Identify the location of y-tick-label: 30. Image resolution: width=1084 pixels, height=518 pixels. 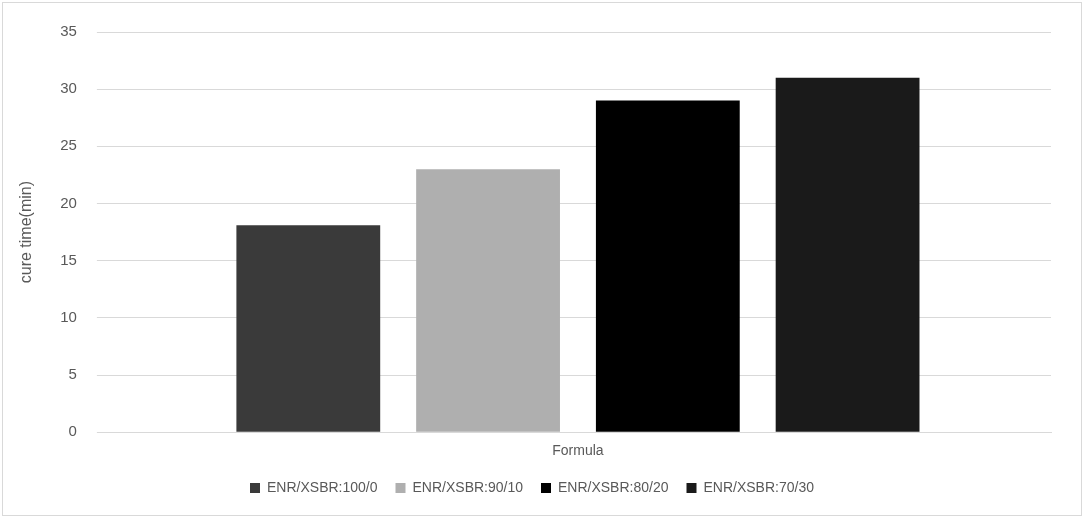
(68, 88).